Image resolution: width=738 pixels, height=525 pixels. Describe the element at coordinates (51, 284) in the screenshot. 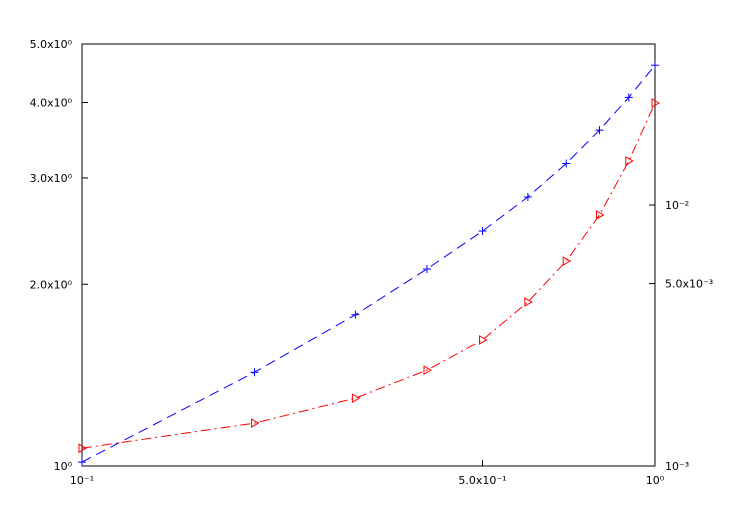

I see `y-tick-label: 2.0x10⁰` at that location.